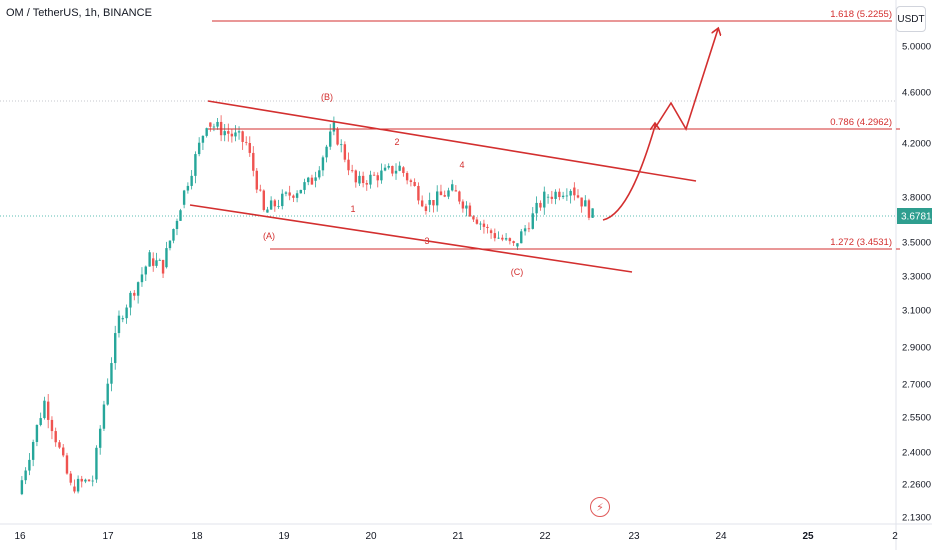  What do you see at coordinates (861, 122) in the screenshot?
I see `fib-level-label: 0.786 (4.2962)` at bounding box center [861, 122].